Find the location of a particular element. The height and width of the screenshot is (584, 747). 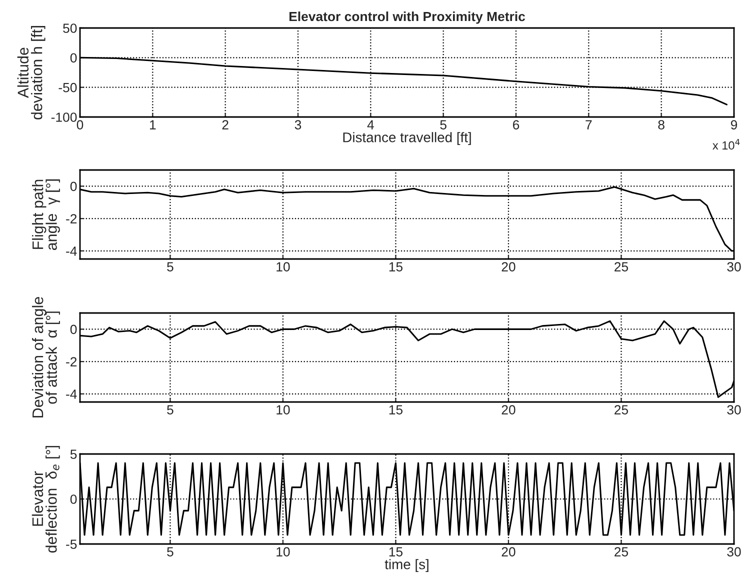

y-tick-label: -100 is located at coordinates (64, 117).